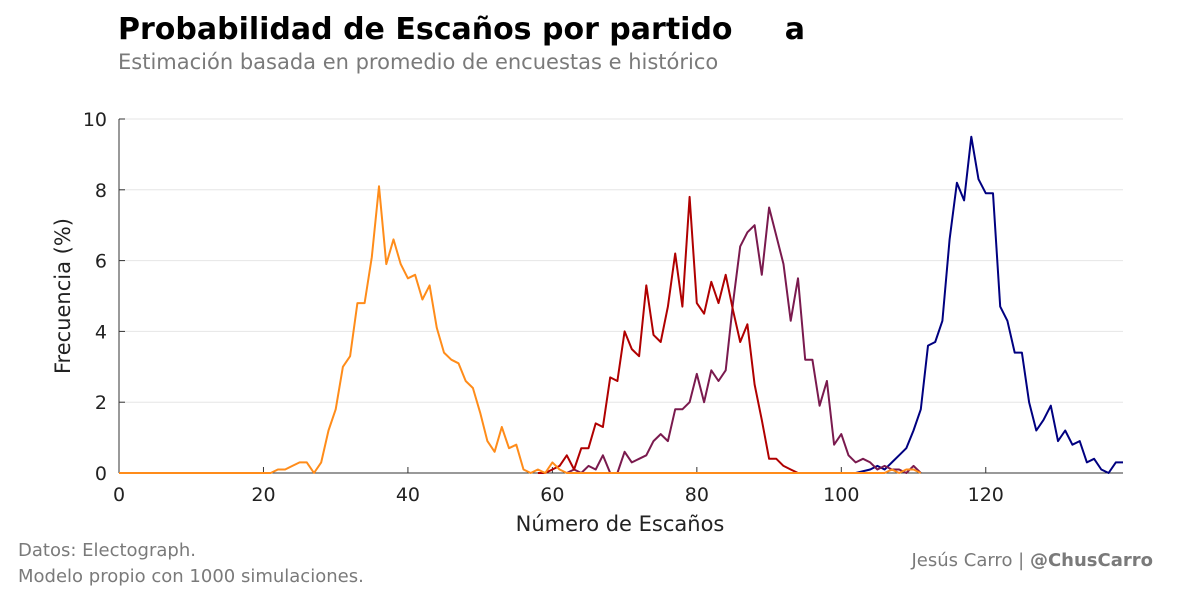  I want to click on x-tick-label-20: 20, so click(263, 495).